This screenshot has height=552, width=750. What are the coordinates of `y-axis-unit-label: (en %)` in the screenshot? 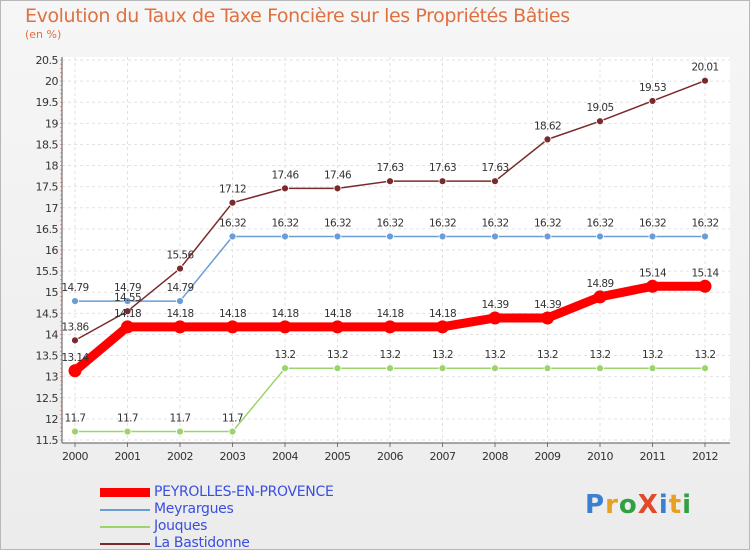 It's located at (43, 34).